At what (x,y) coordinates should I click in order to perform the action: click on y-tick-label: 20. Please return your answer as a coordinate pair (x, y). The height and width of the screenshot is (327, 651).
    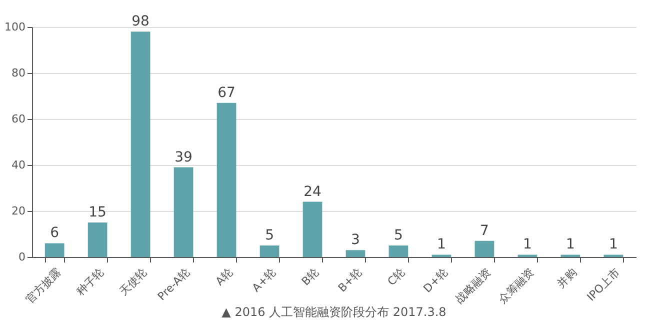
    Looking at the image, I should click on (19, 211).